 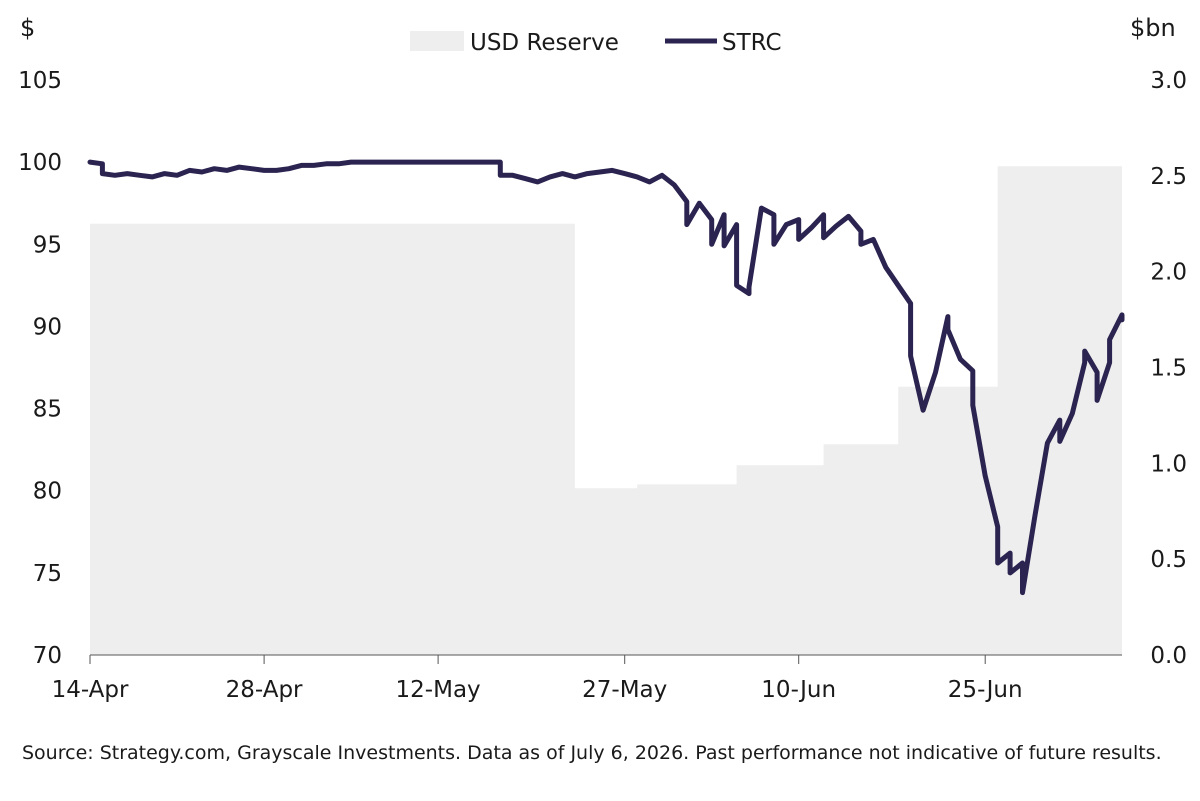 I want to click on legend-label-usd-reserve: USD Reserve, so click(x=544, y=43).